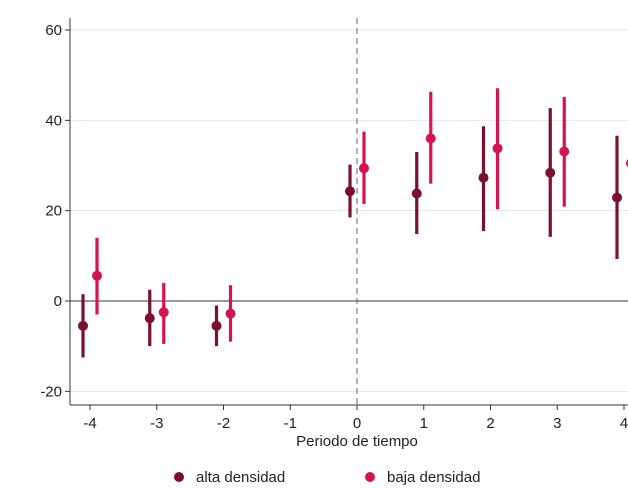  Describe the element at coordinates (53, 211) in the screenshot. I see `y-tick-label: 20` at that location.